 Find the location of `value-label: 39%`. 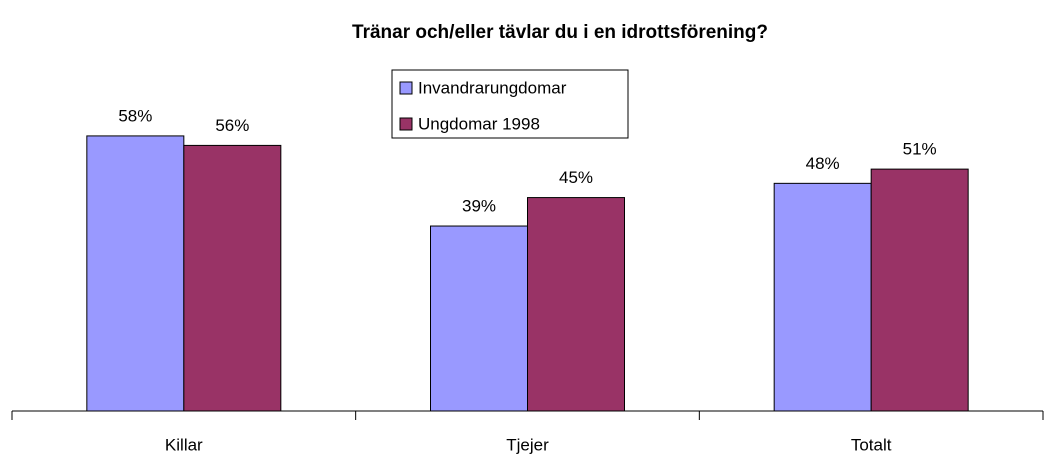

value-label: 39% is located at coordinates (479, 206).